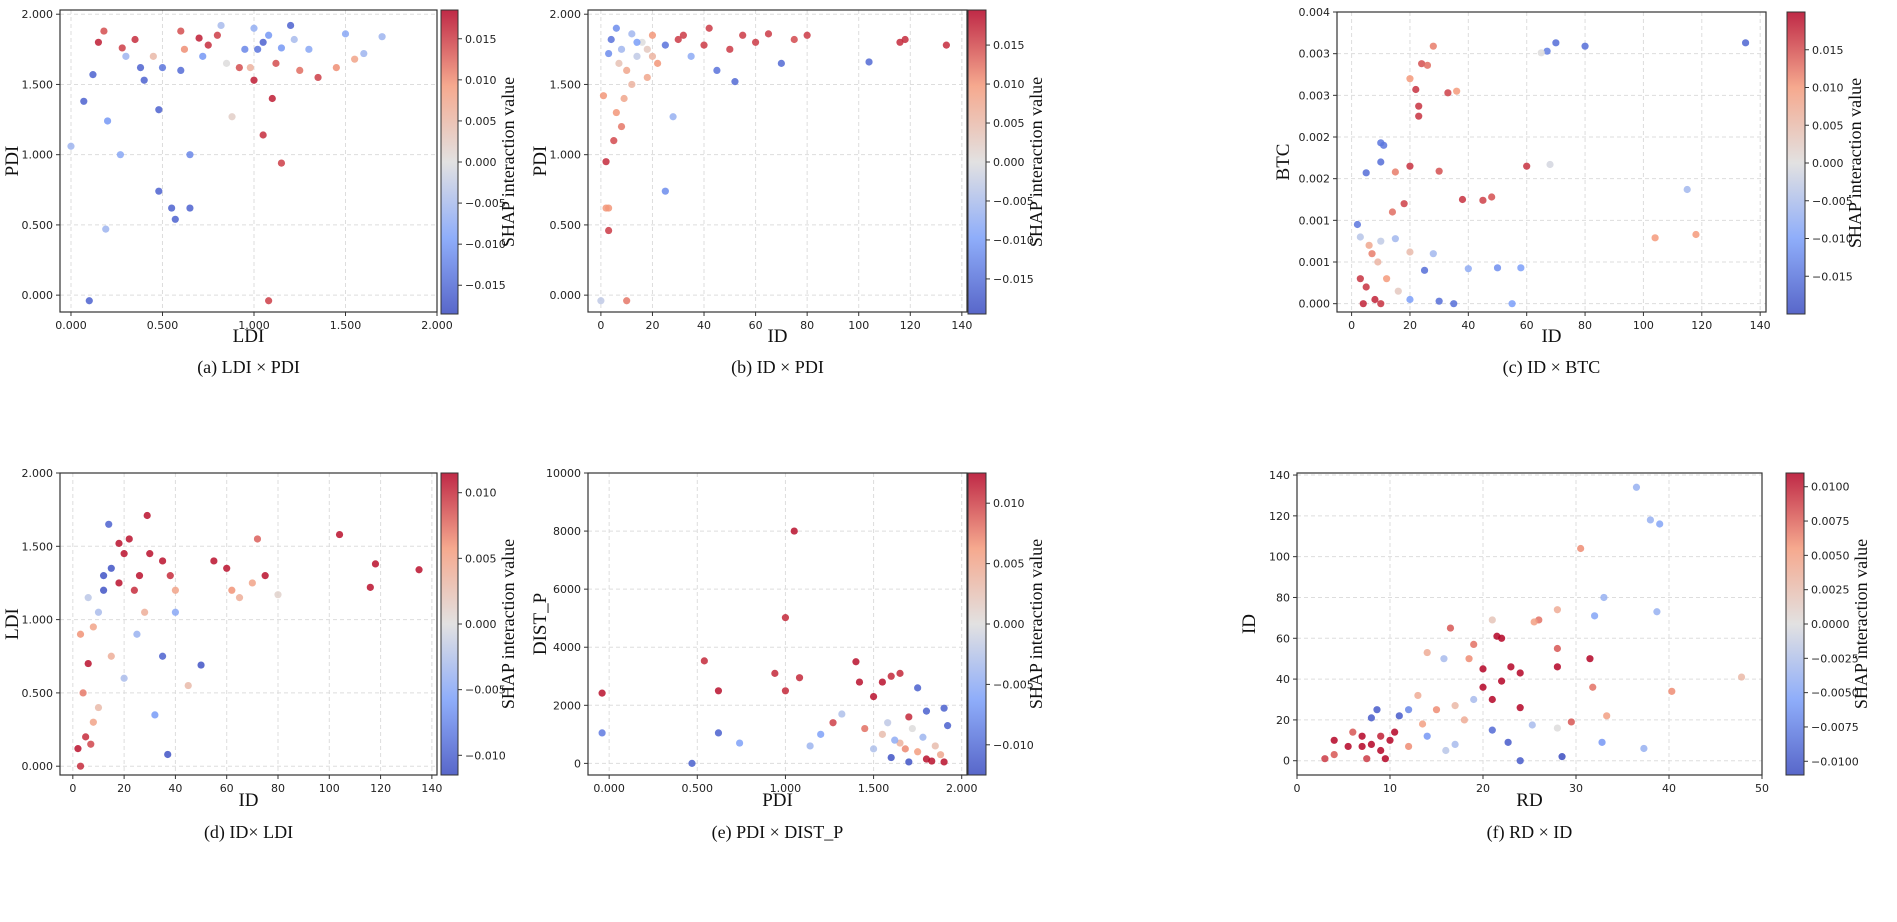  I want to click on colorbar-tick-label: 0.005, so click(481, 121).